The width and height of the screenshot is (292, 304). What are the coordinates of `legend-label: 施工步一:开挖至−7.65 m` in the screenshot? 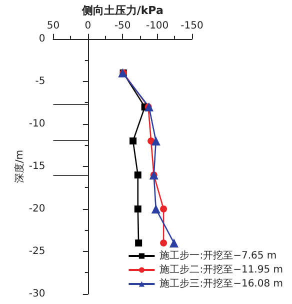 It's located at (218, 256).